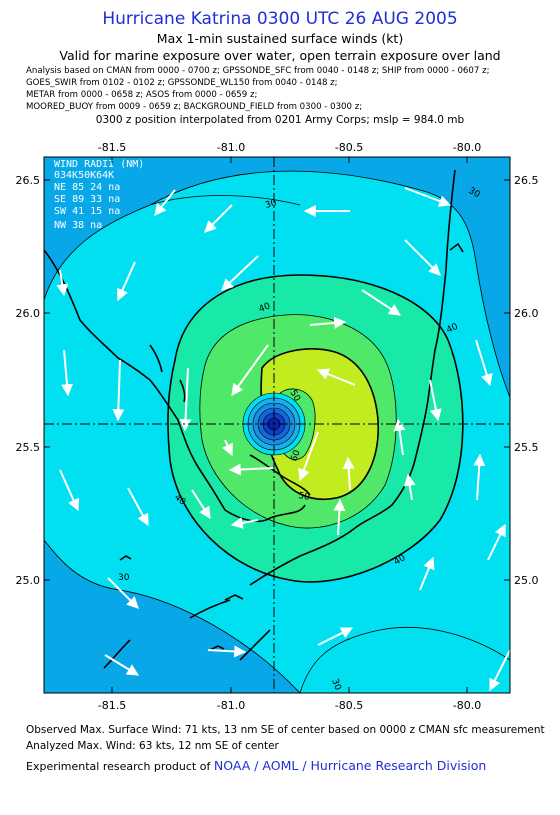 This screenshot has width=560, height=815. Describe the element at coordinates (78, 225) in the screenshot. I see `wind-radii-row: NW 38 na` at that location.